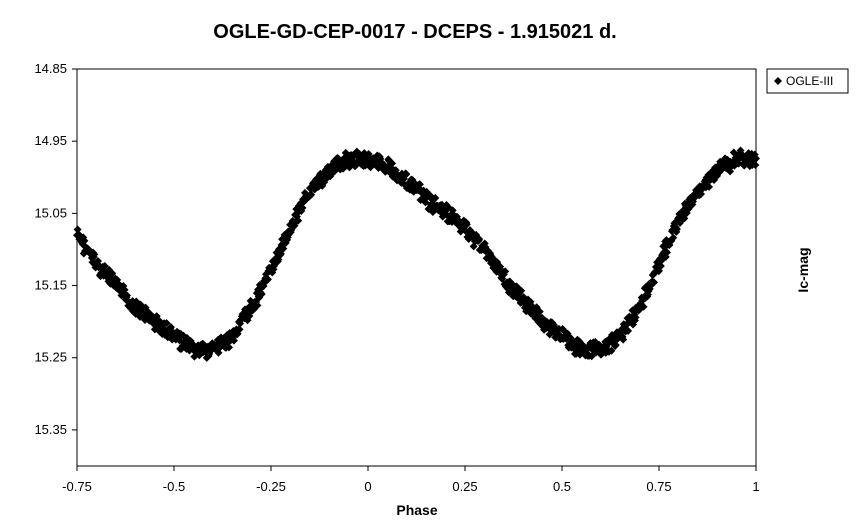 This screenshot has height=529, width=865. Describe the element at coordinates (367, 486) in the screenshot. I see `x-tick-label: 0` at that location.